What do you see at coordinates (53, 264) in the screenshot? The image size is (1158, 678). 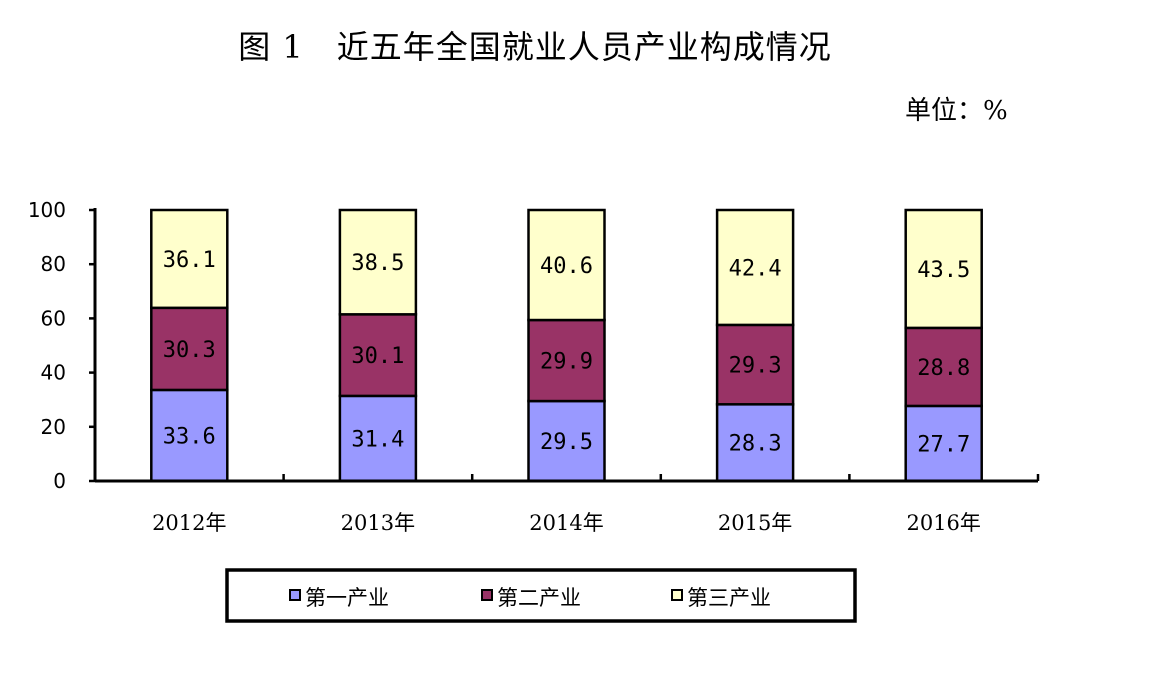 I see `y-tick-label: 80` at bounding box center [53, 264].